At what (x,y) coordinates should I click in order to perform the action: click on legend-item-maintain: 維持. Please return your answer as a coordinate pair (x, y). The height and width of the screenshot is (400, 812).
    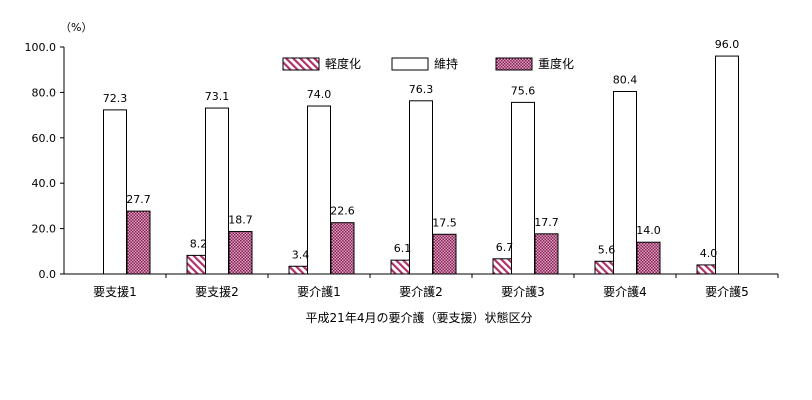
    Looking at the image, I should click on (424, 63).